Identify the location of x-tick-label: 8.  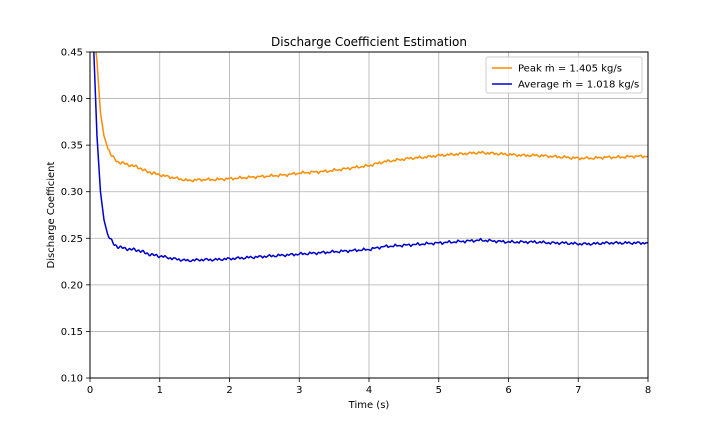
(648, 390).